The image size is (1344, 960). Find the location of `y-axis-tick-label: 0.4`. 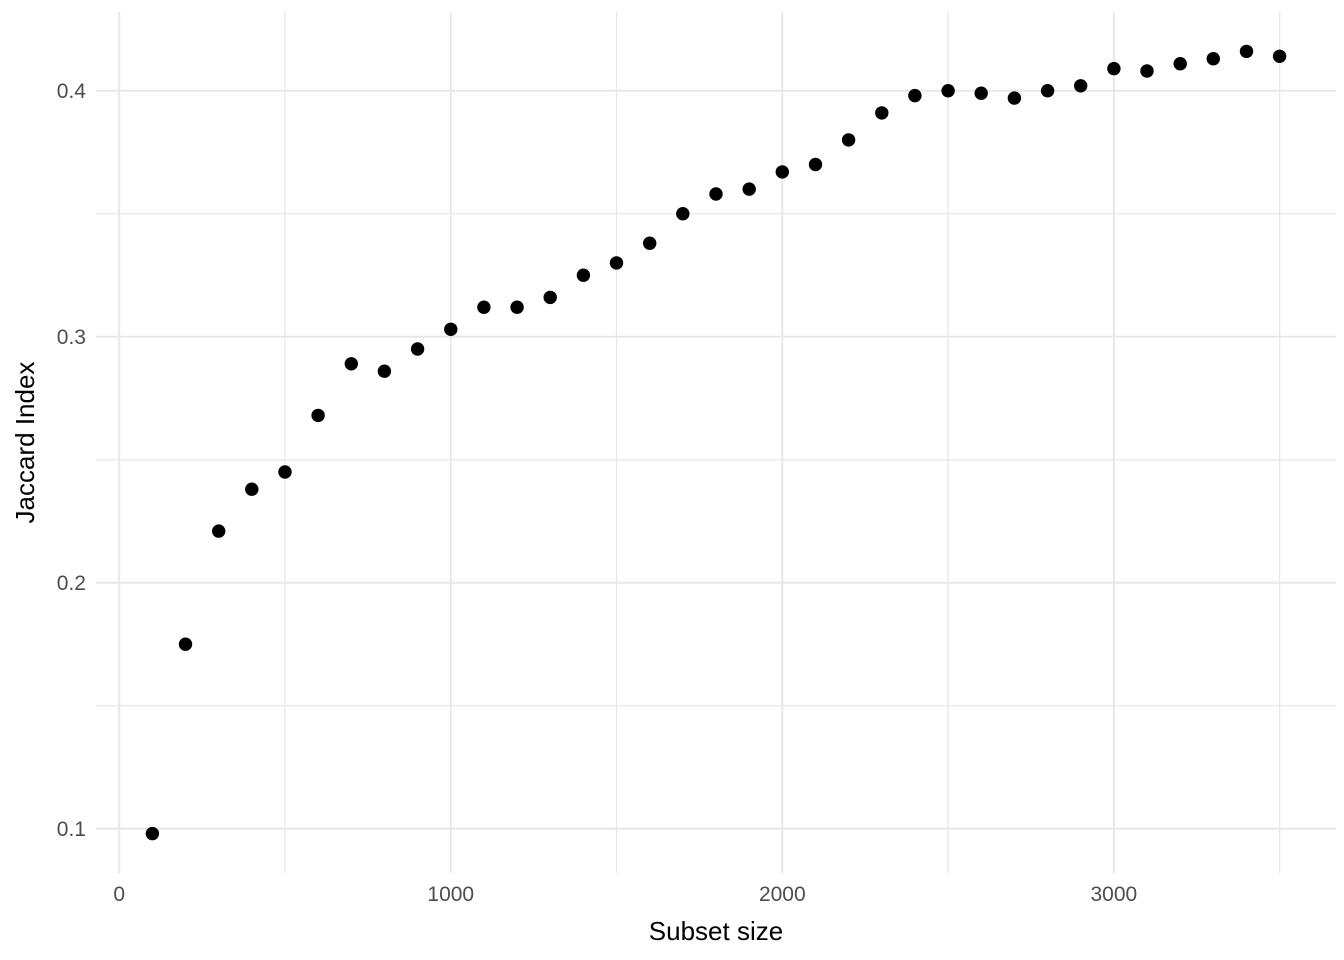

y-axis-tick-label: 0.4 is located at coordinates (72, 91).